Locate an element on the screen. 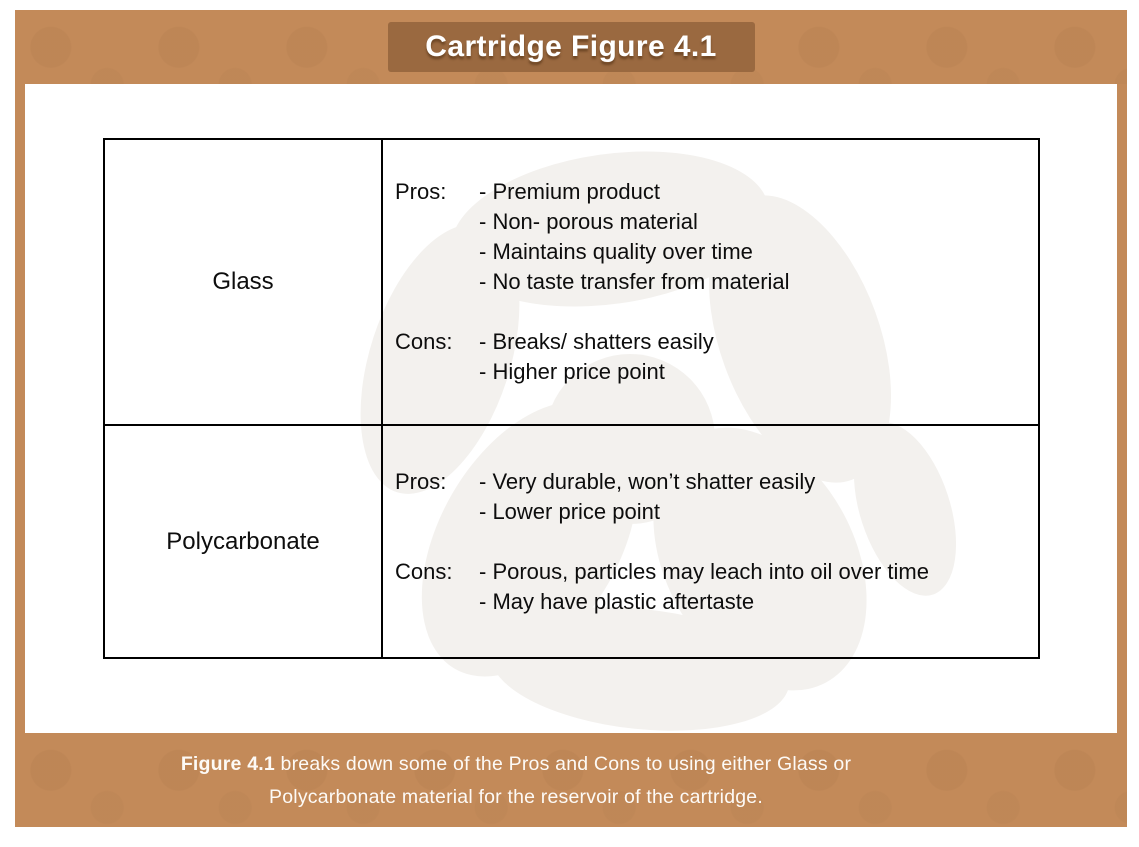  figure-title: Cartridge Figure 4.1 is located at coordinates (571, 46).